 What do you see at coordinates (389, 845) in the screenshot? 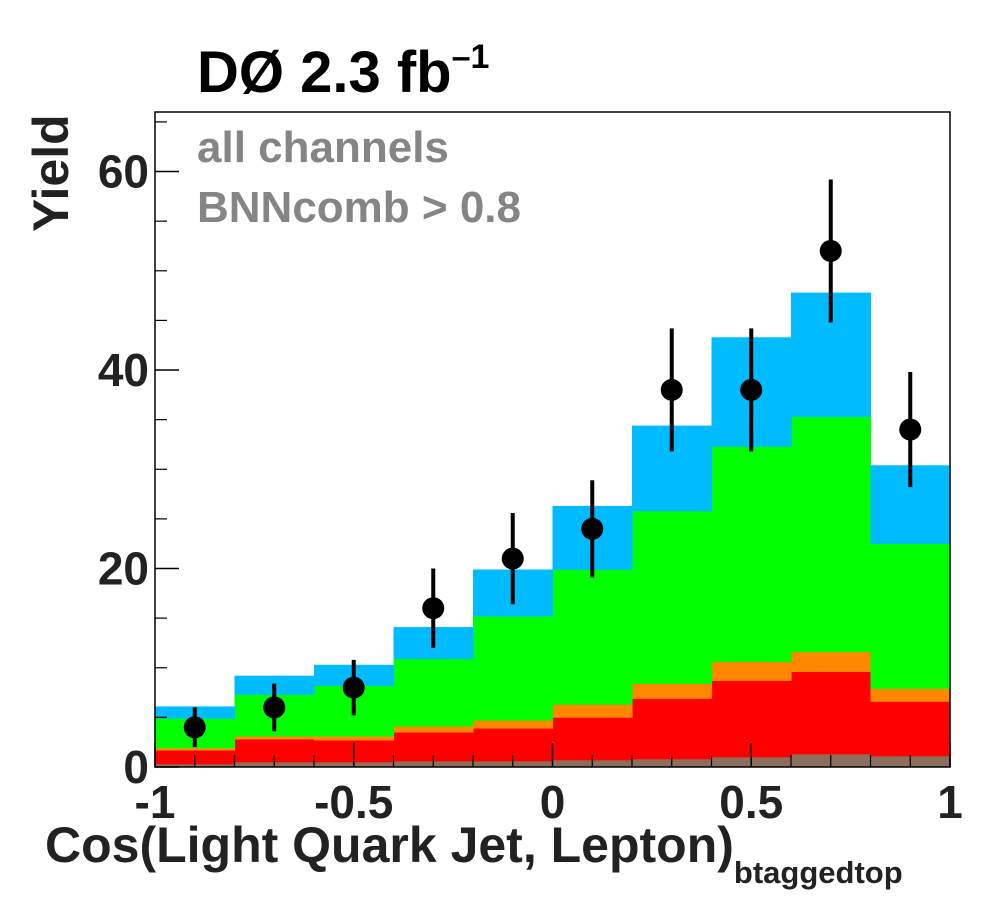
I see `x-axis-label-main: Cos(Light Quark Jet, Lepton)` at bounding box center [389, 845].